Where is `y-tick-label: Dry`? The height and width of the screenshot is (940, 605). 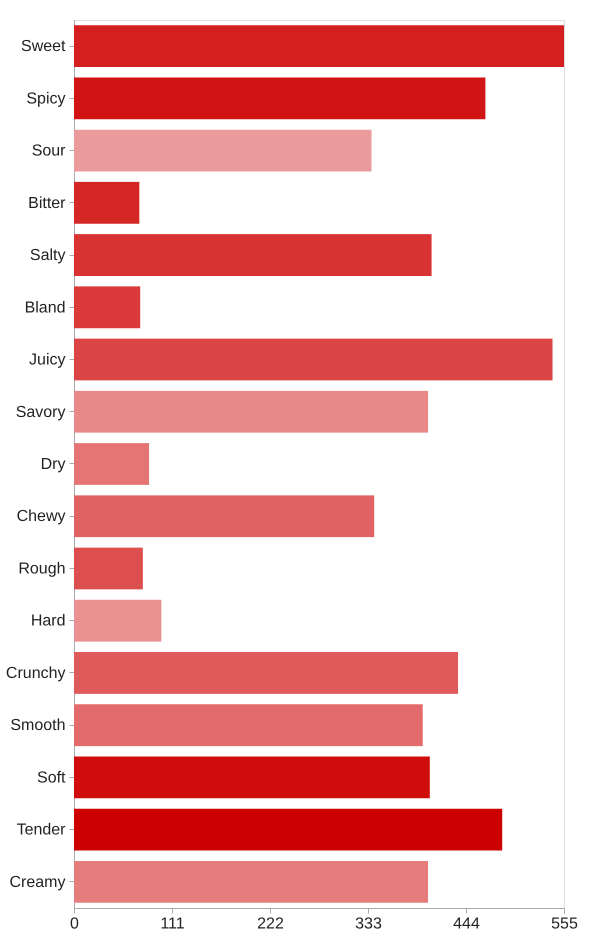
y-tick-label: Dry is located at coordinates (53, 464).